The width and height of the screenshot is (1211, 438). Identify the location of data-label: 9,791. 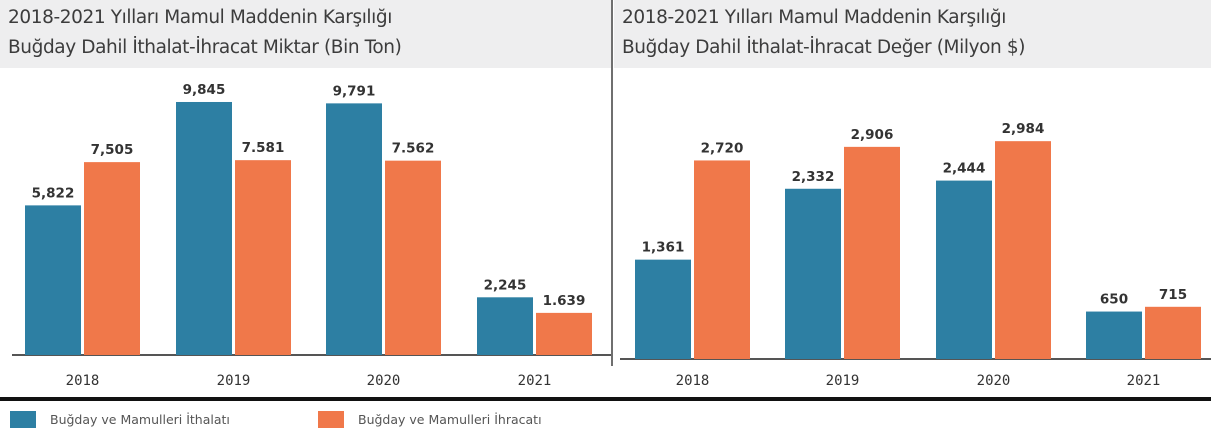
(354, 91).